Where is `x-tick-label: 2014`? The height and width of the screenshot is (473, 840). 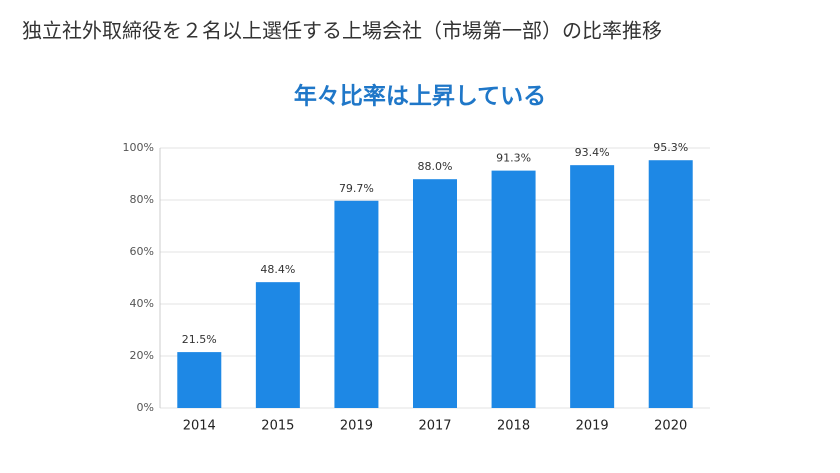 x-tick-label: 2014 is located at coordinates (199, 426).